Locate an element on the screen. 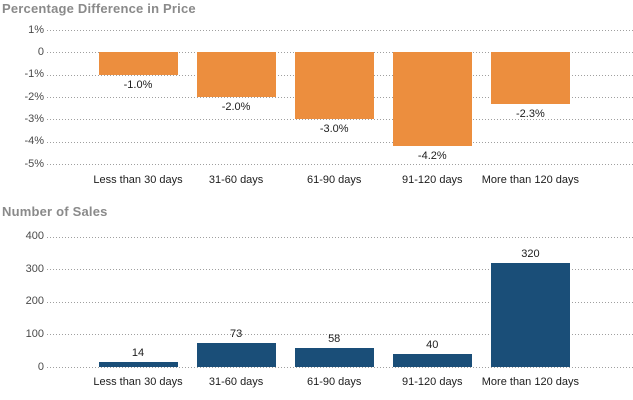 This screenshot has width=633, height=400. y-axis-tick-label: 400 is located at coordinates (34, 236).